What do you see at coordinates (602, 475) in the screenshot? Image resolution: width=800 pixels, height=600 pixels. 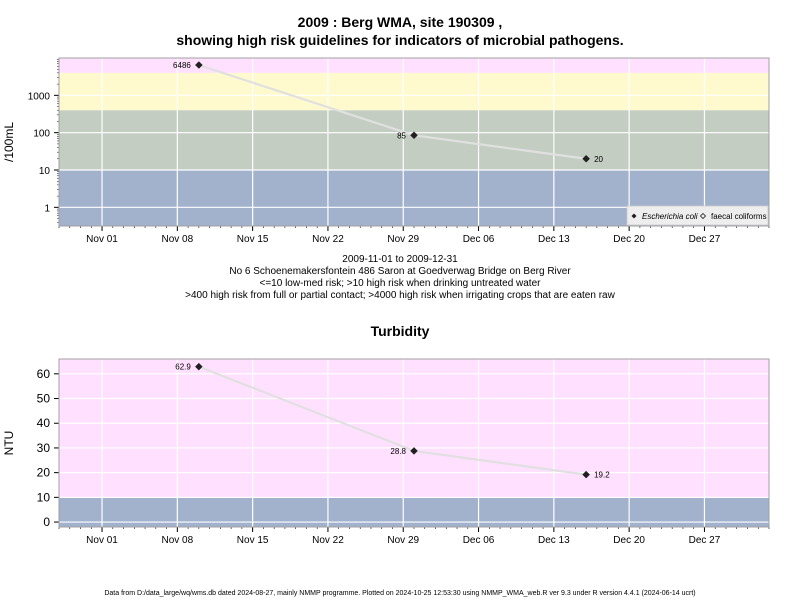 I see `data-point-label: 19.2` at bounding box center [602, 475].